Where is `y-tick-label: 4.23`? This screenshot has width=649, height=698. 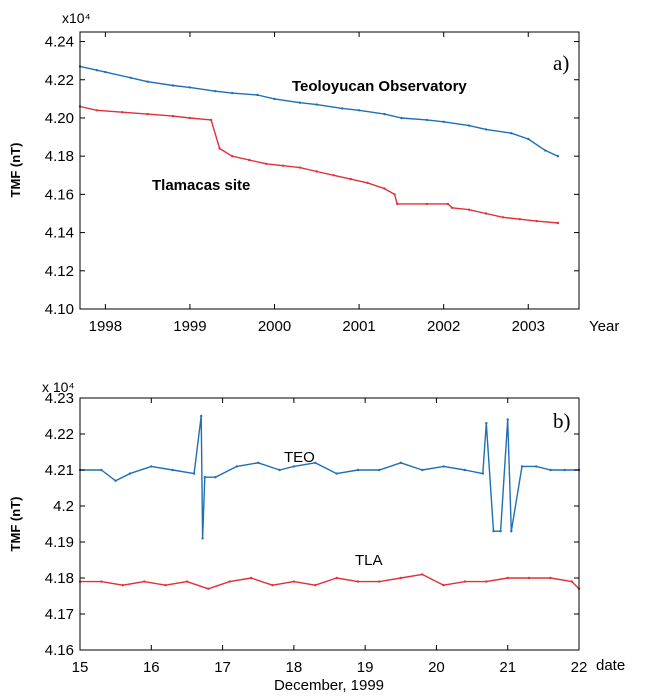
y-tick-label: 4.23 is located at coordinates (59, 398).